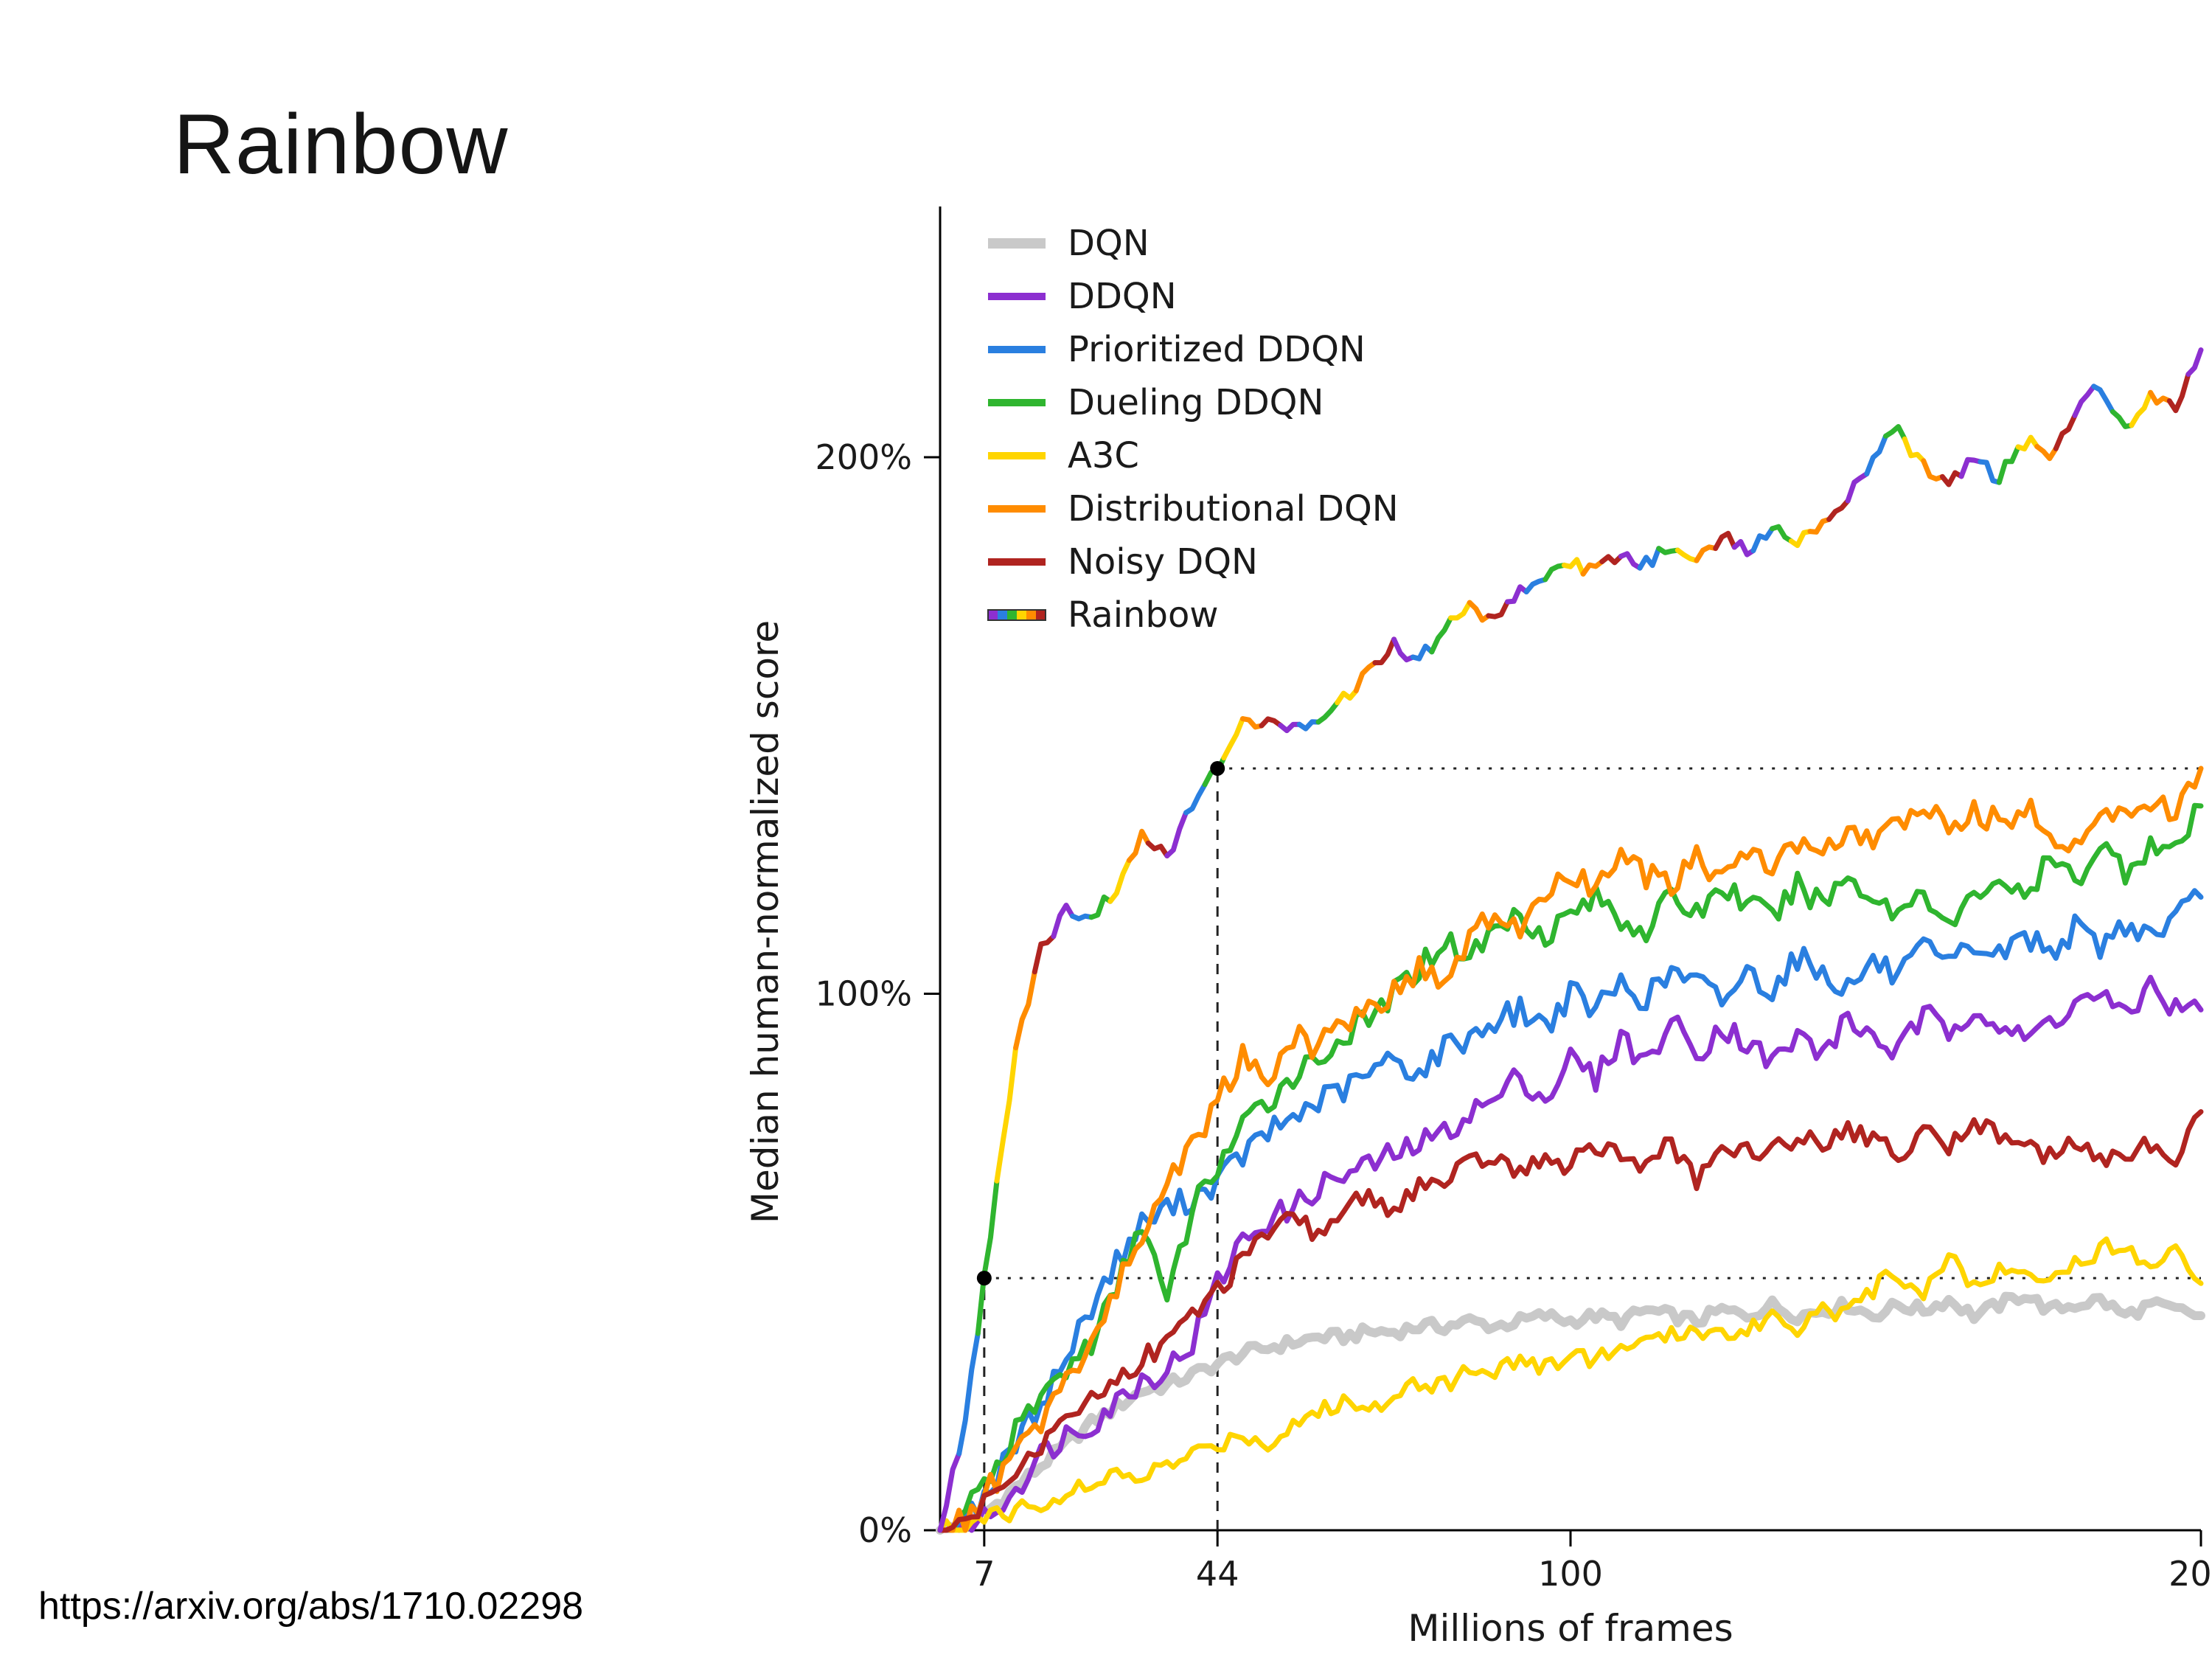 The height and width of the screenshot is (1663, 2212). What do you see at coordinates (341, 144) in the screenshot?
I see `slide-title: Rainbow` at bounding box center [341, 144].